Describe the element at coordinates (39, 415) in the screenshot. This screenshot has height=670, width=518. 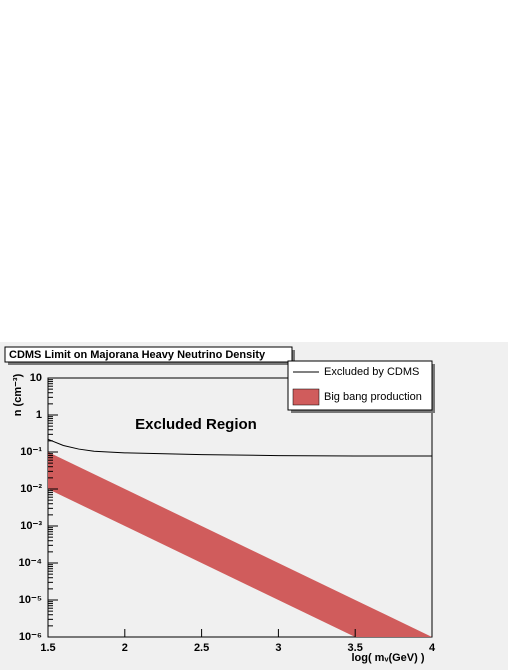
I see `y-tick-label: 1` at that location.